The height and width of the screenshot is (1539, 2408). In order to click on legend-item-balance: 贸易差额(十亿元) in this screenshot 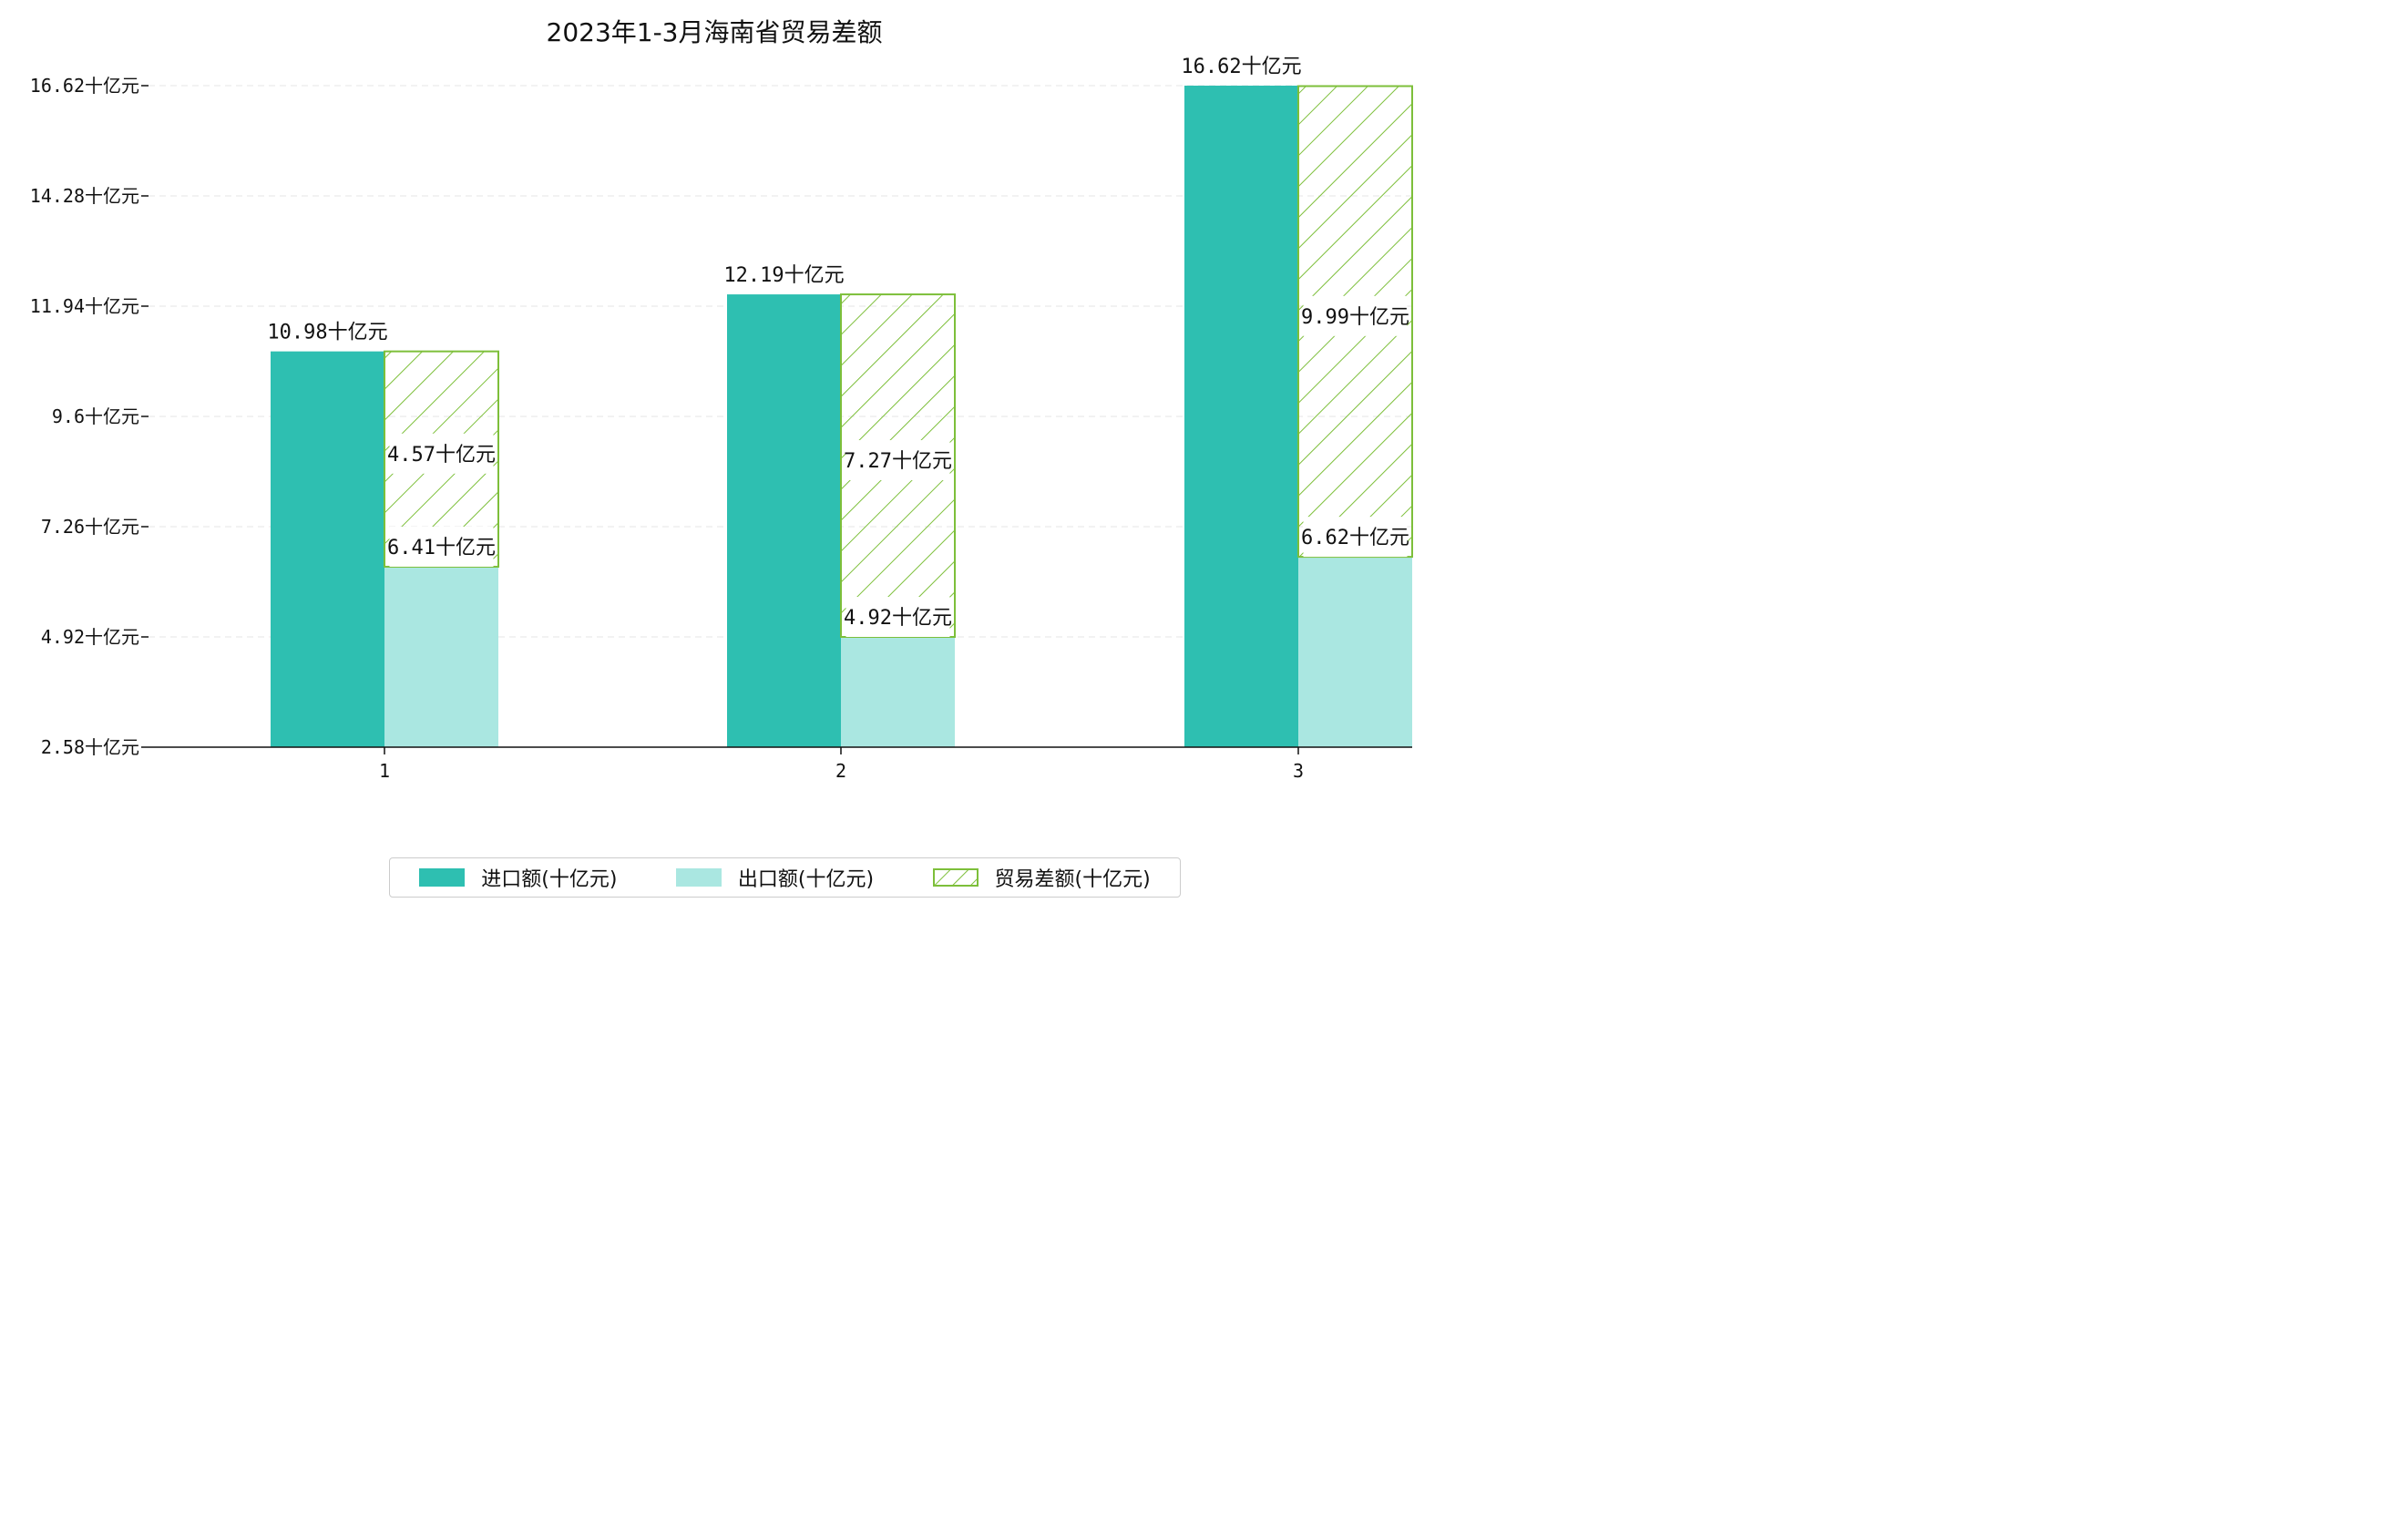, I will do `click(1041, 878)`.